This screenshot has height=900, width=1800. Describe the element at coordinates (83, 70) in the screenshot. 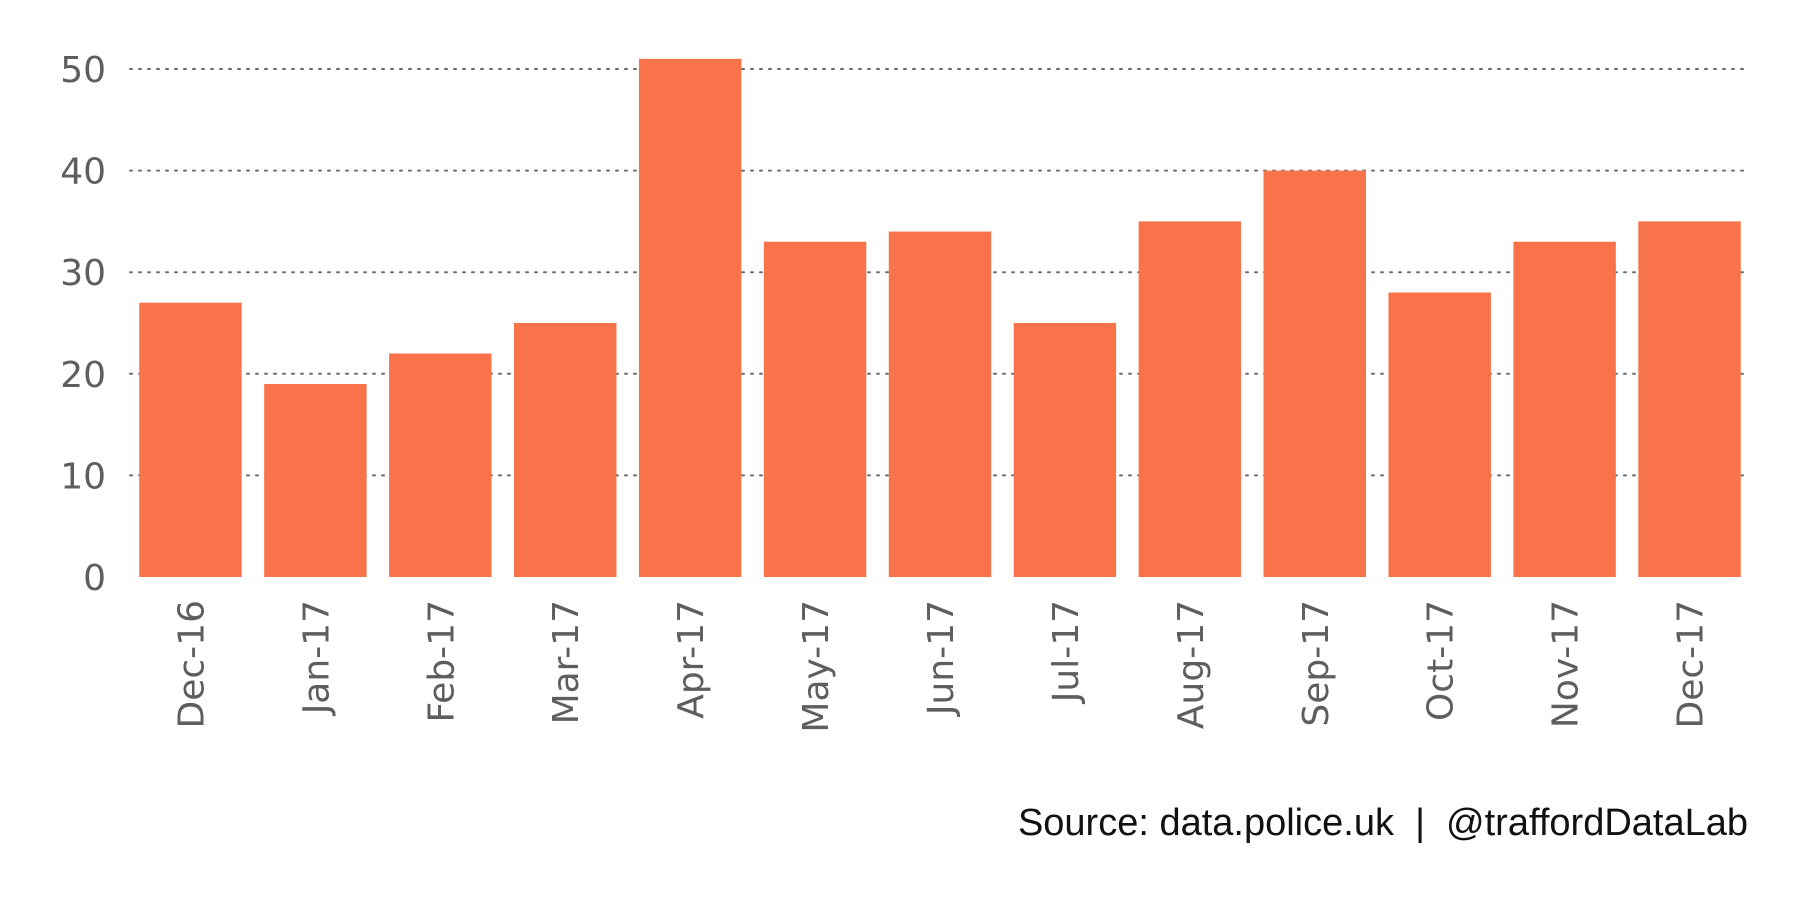

I see `y-tick-label: 50` at that location.